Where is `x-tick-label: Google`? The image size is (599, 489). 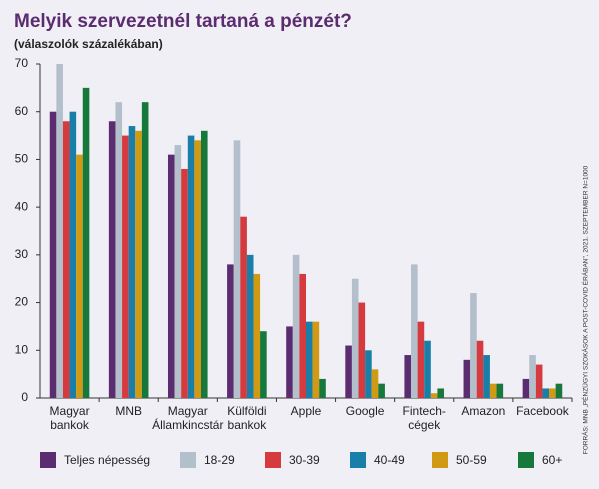
x-tick-label: Google is located at coordinates (365, 411).